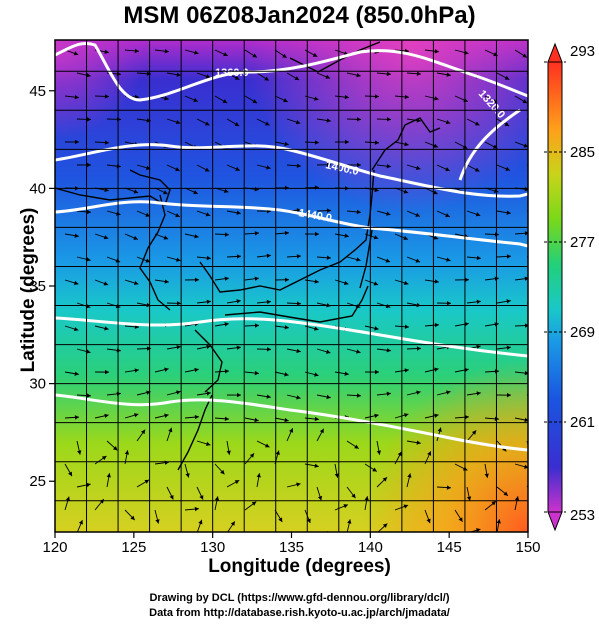 Image resolution: width=599 pixels, height=625 pixels. Describe the element at coordinates (299, 566) in the screenshot. I see `x-axis-title: Longitude (degrees)` at that location.